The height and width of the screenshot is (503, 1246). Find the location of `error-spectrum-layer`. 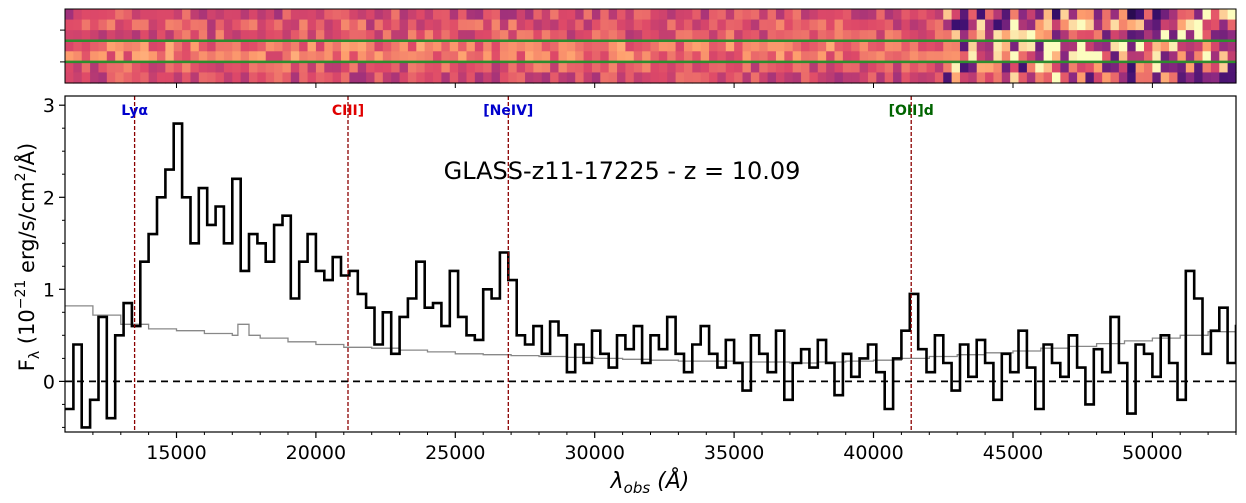

error-spectrum-layer is located at coordinates (650, 334).